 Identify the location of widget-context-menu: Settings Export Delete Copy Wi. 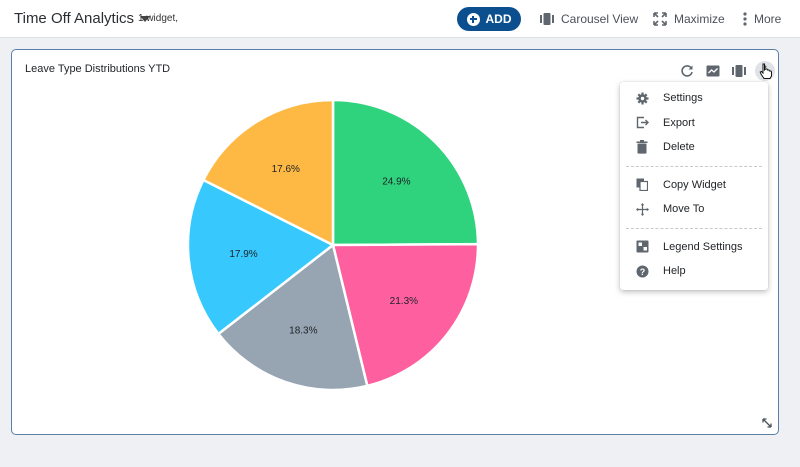
(694, 186).